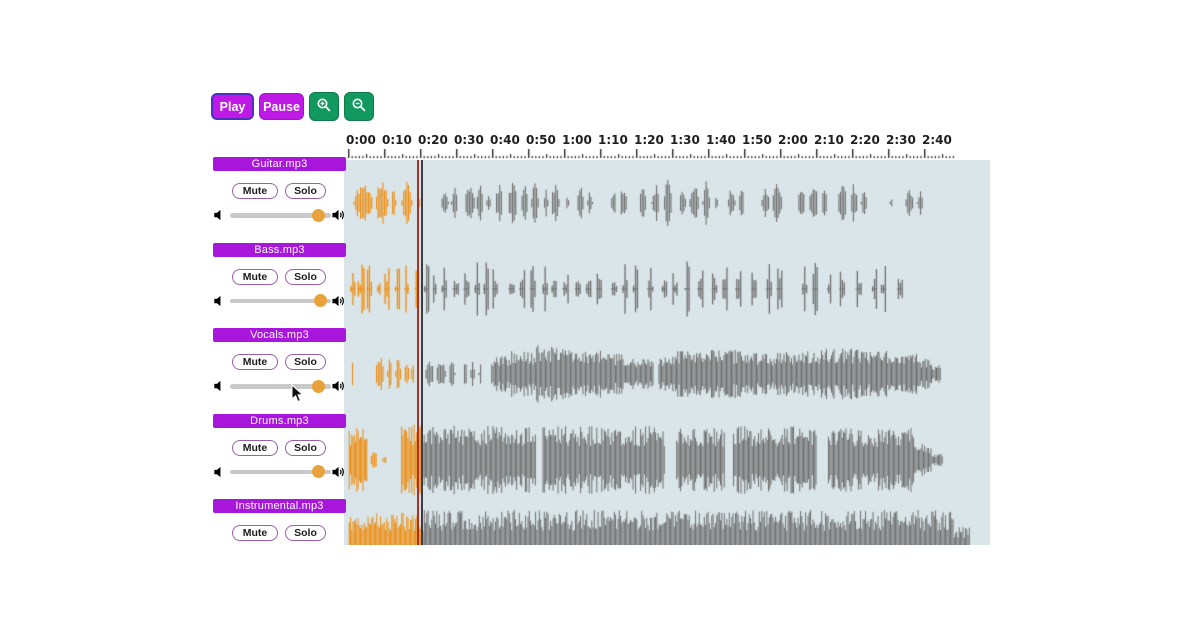 This screenshot has width=1200, height=628. Describe the element at coordinates (541, 140) in the screenshot. I see `timeline-label: 0:50` at that location.